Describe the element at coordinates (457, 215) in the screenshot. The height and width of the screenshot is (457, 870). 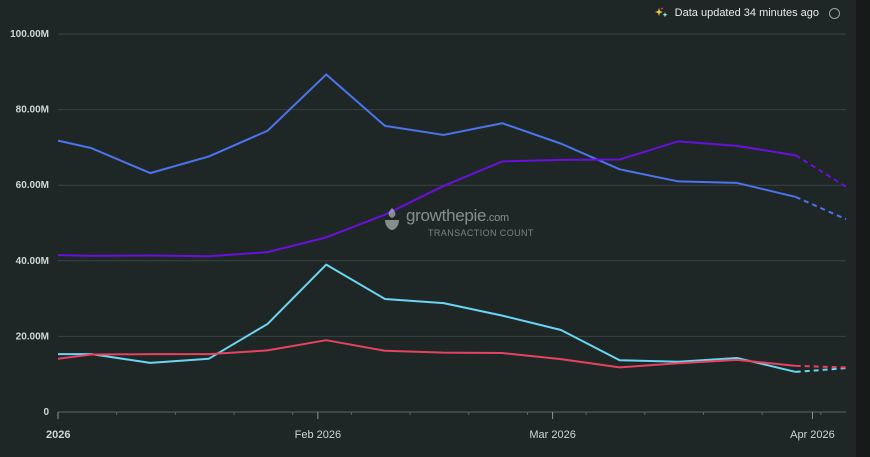
I see `watermark-brand: growthepie.com` at that location.